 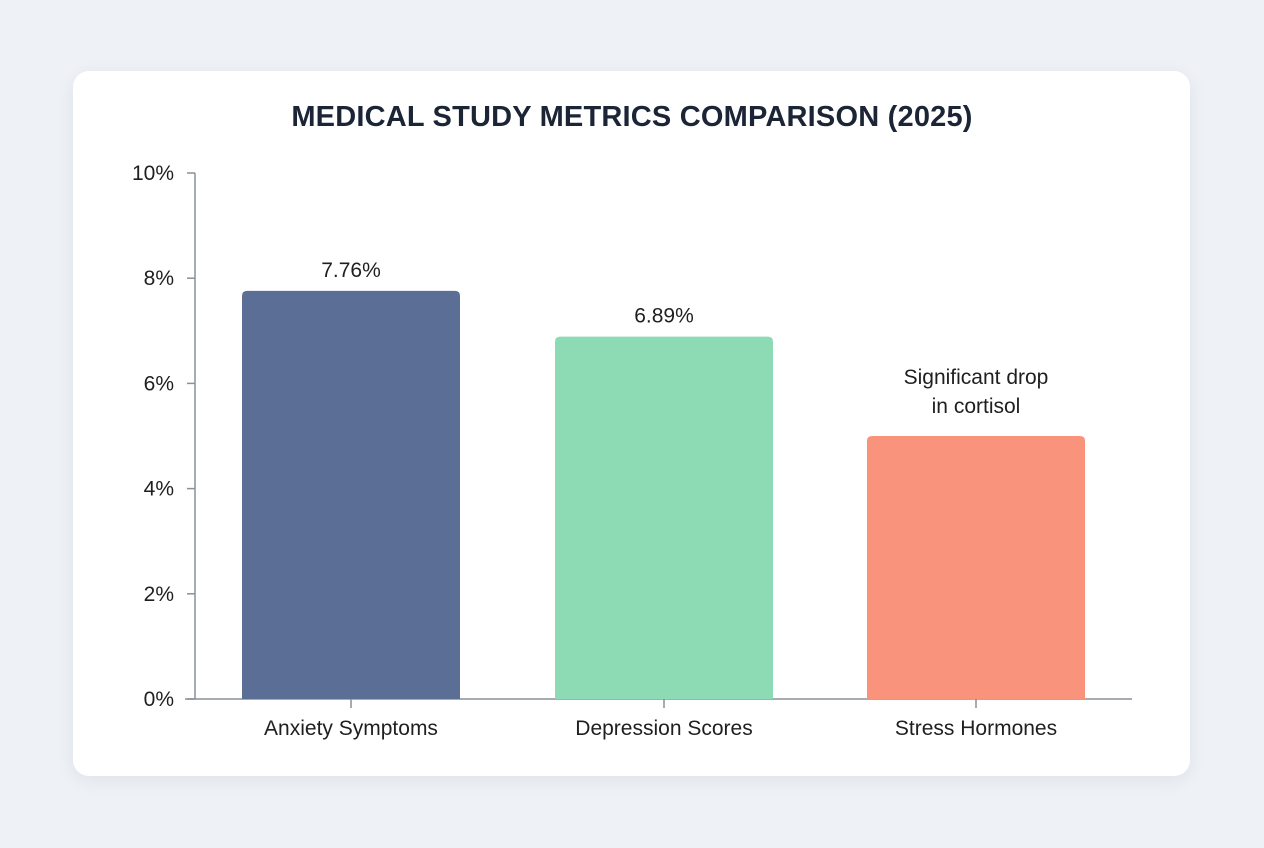 I want to click on y-tick-label: 6%, so click(x=159, y=383).